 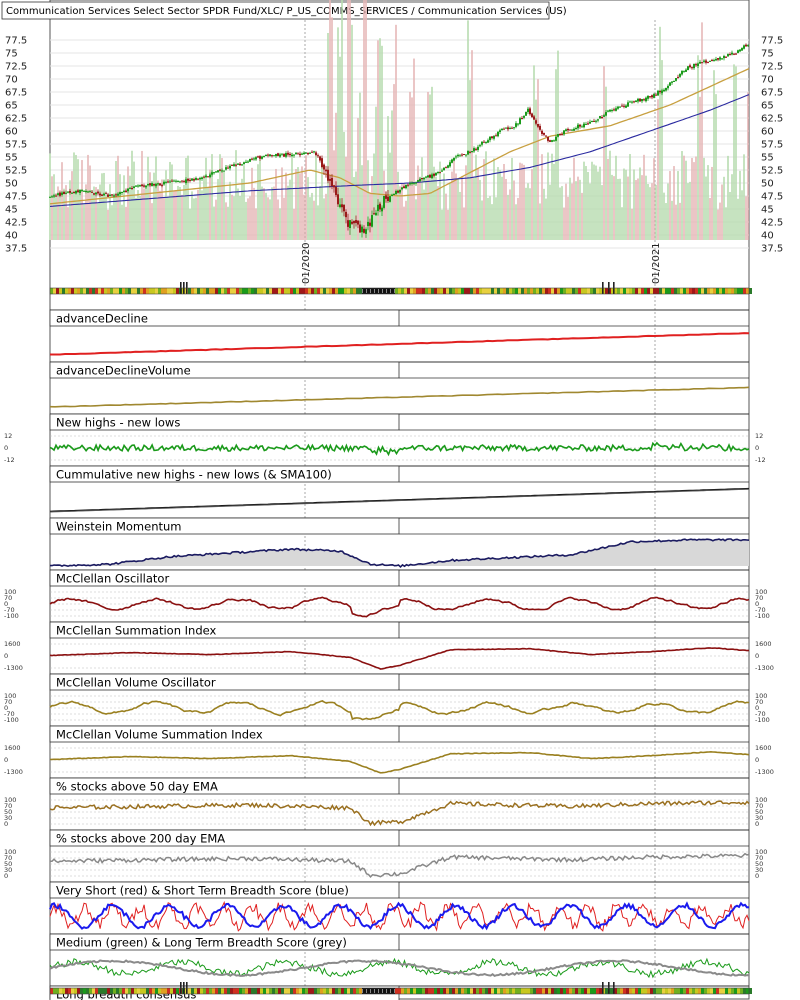 I want to click on y-tick-left: 65, so click(x=11, y=106).